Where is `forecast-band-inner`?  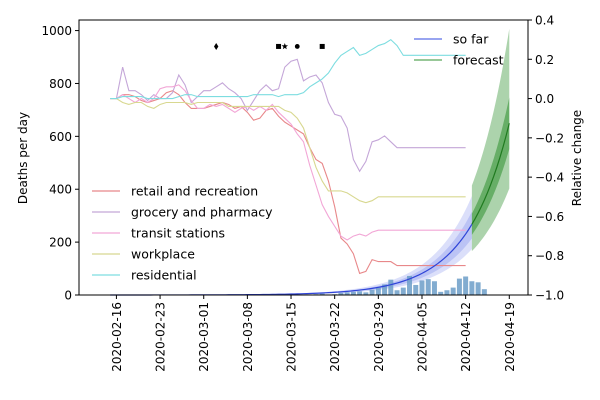 forecast-band-inner is located at coordinates (490, 166).